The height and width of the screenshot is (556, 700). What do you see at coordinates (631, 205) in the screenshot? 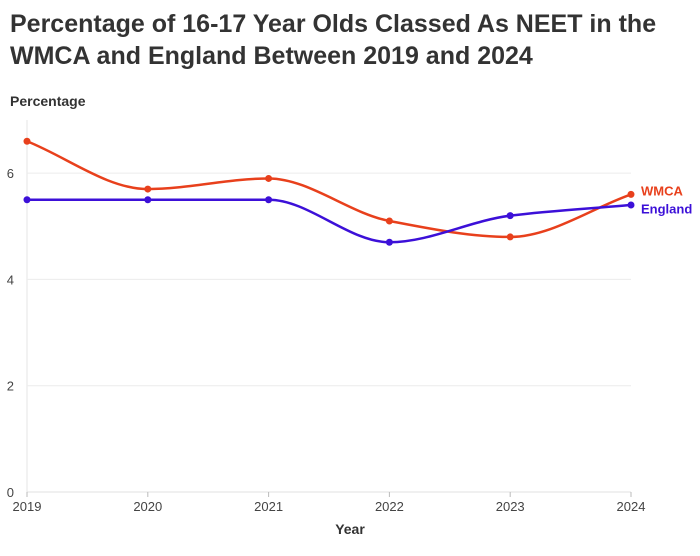
I see `data-point-england-2024` at bounding box center [631, 205].